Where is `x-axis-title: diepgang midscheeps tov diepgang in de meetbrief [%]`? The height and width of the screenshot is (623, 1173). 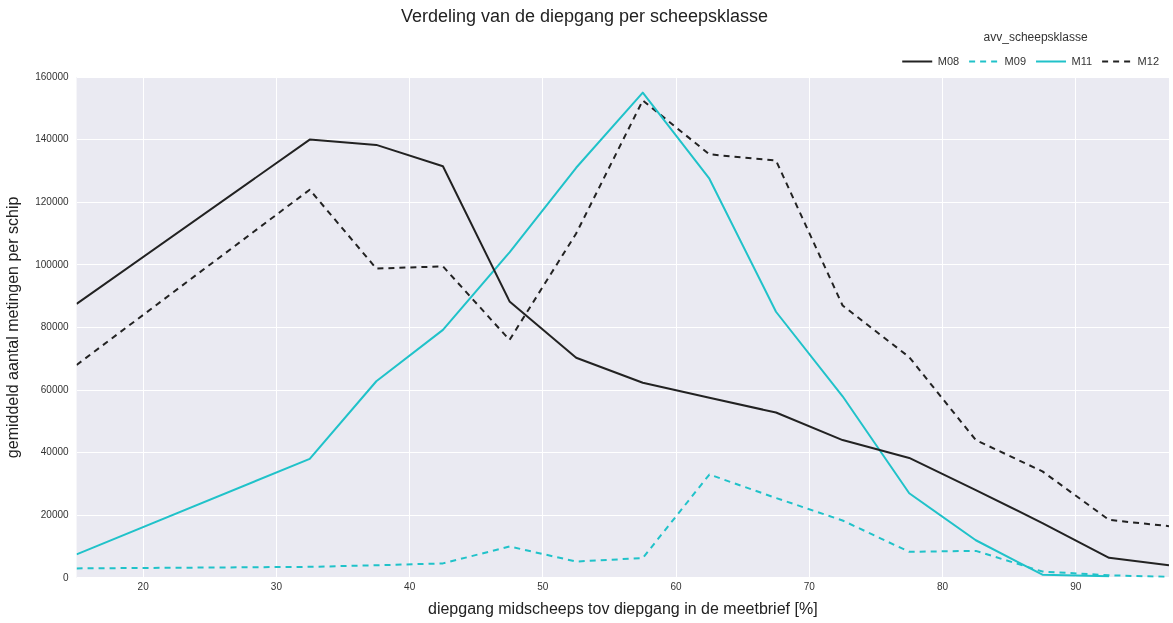
x-axis-title: diepgang midscheeps tov diepgang in de meetbrief [%] is located at coordinates (622, 608).